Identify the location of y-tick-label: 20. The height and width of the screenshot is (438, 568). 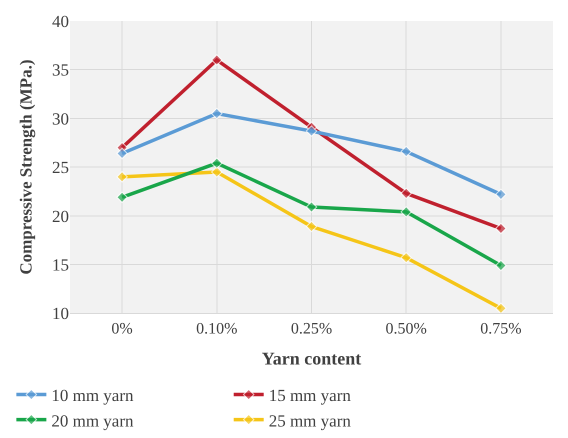
(60, 216).